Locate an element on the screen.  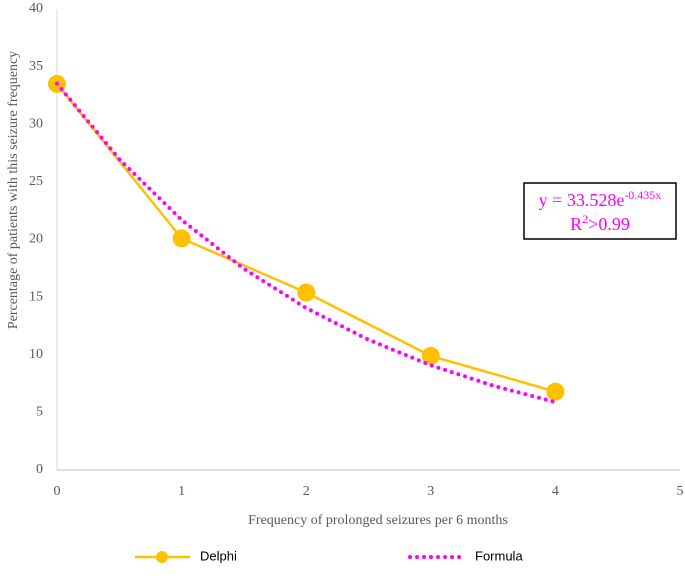
x-tick-label: 1 is located at coordinates (181, 491).